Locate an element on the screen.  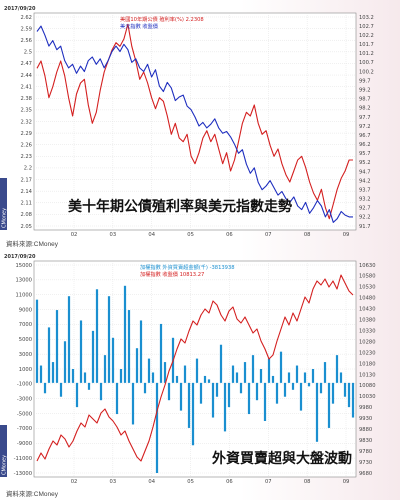
y-left-tick: 7000 is located at coordinates (25, 325).